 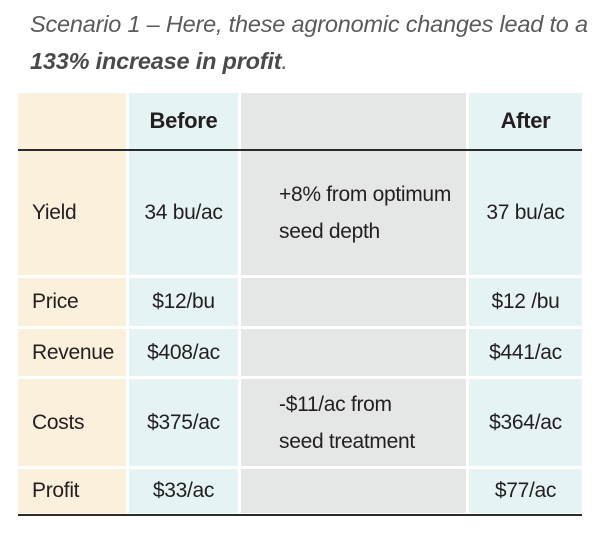 I want to click on caption-emphasis: 133% increase in profit, so click(x=156, y=61).